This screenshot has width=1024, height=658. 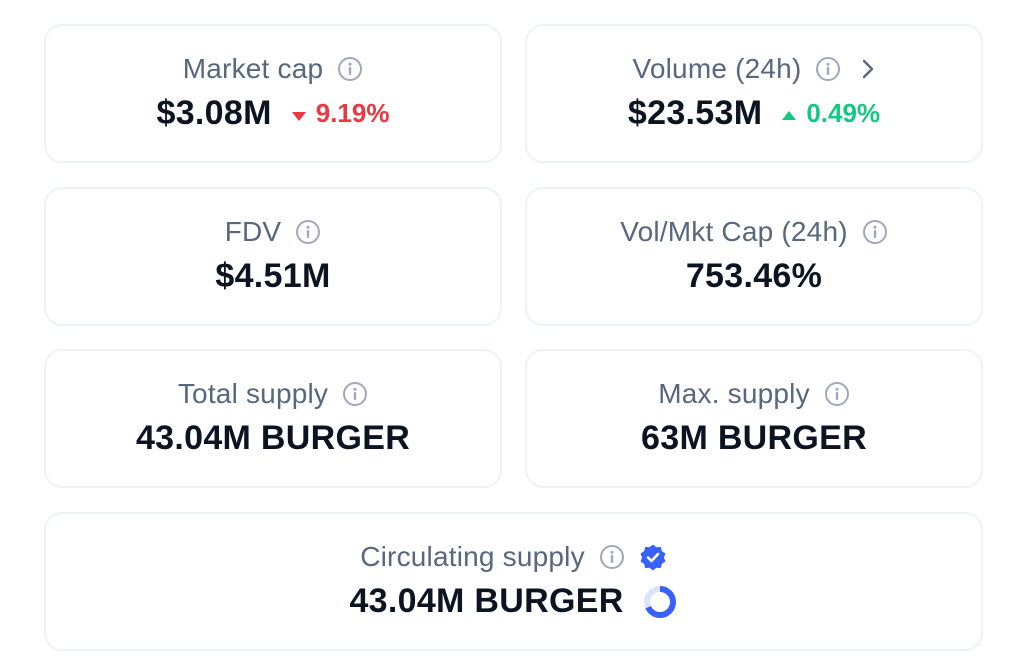 What do you see at coordinates (486, 601) in the screenshot?
I see `circulating-supply-value: 43.04M BURGER` at bounding box center [486, 601].